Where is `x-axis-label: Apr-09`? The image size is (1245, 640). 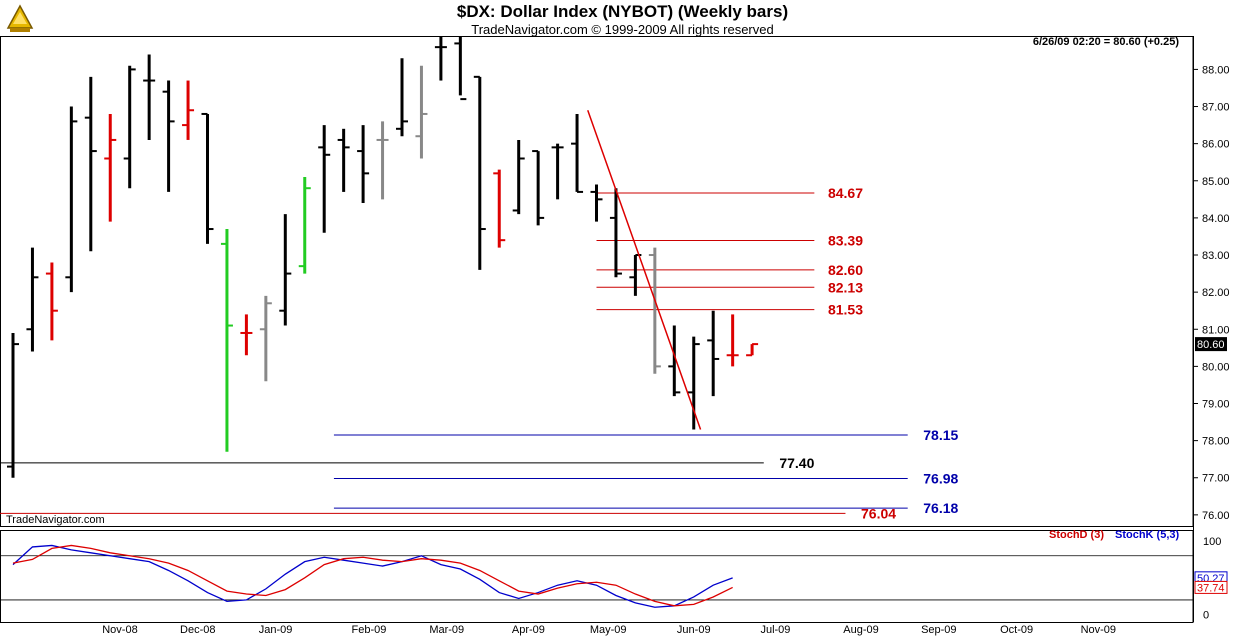 x-axis-label: Apr-09 is located at coordinates (528, 630).